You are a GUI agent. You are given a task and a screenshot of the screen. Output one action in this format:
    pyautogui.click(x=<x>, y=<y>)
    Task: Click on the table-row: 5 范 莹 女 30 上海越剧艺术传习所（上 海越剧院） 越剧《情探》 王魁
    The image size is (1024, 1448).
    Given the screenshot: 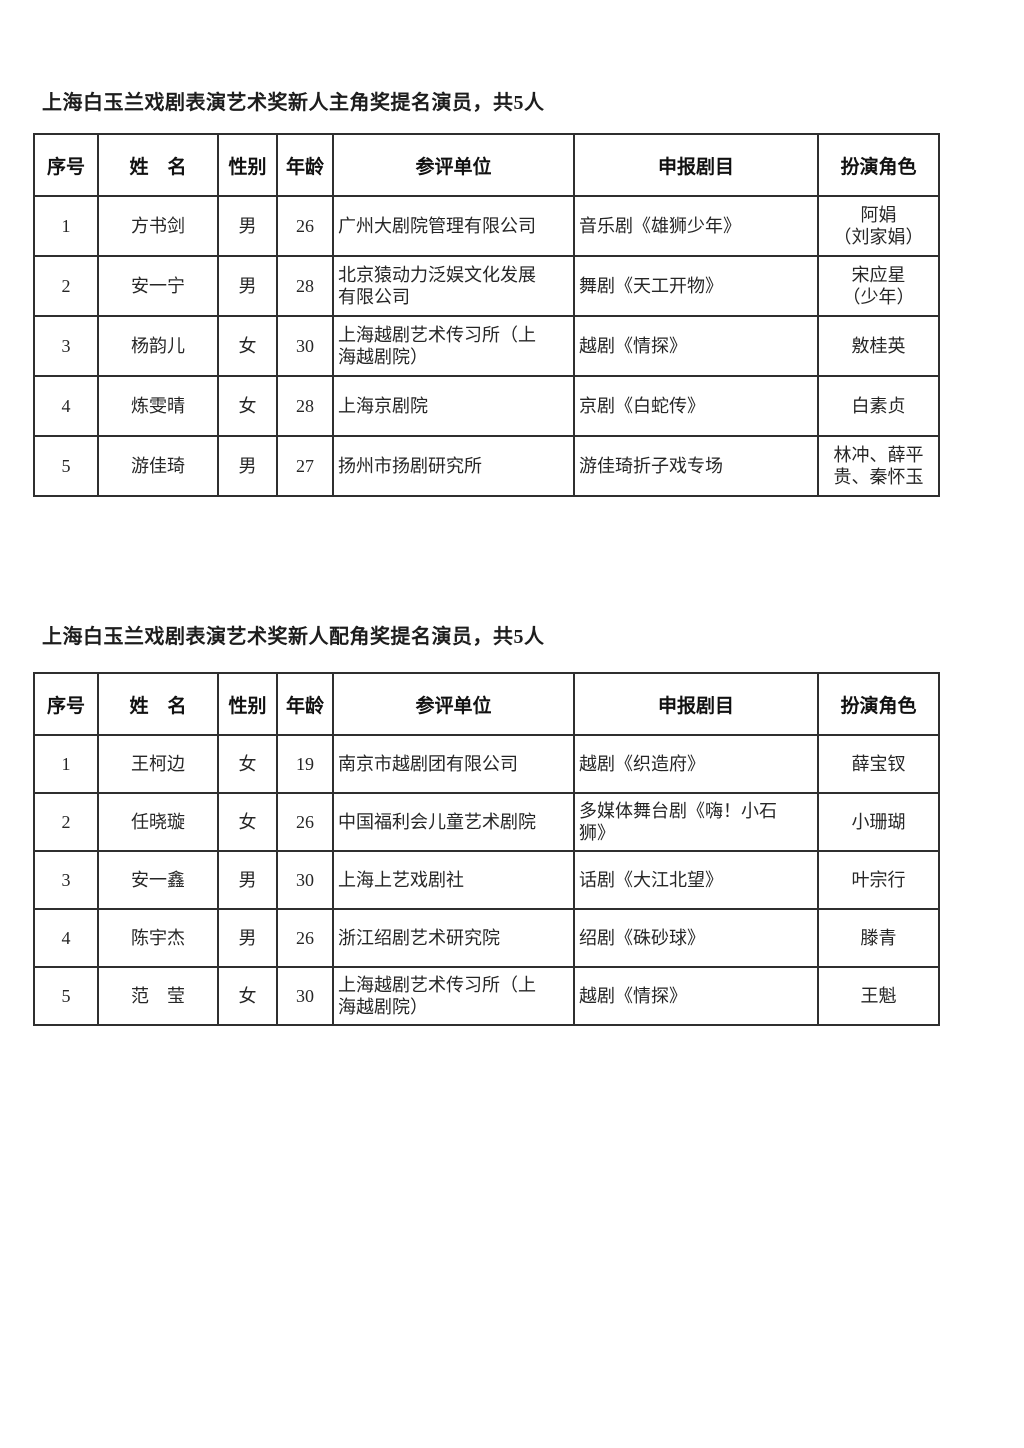 What is the action you would take?
    pyautogui.click(x=486, y=996)
    